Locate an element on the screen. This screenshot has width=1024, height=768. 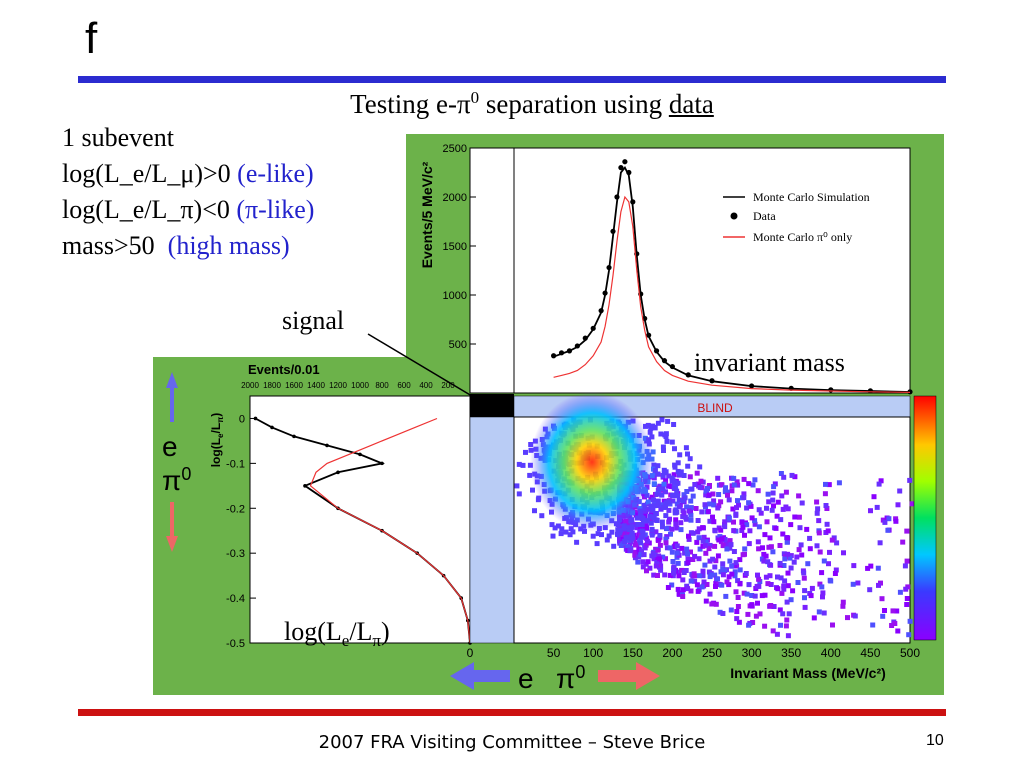
cut-note: (e-like) is located at coordinates (275, 173).